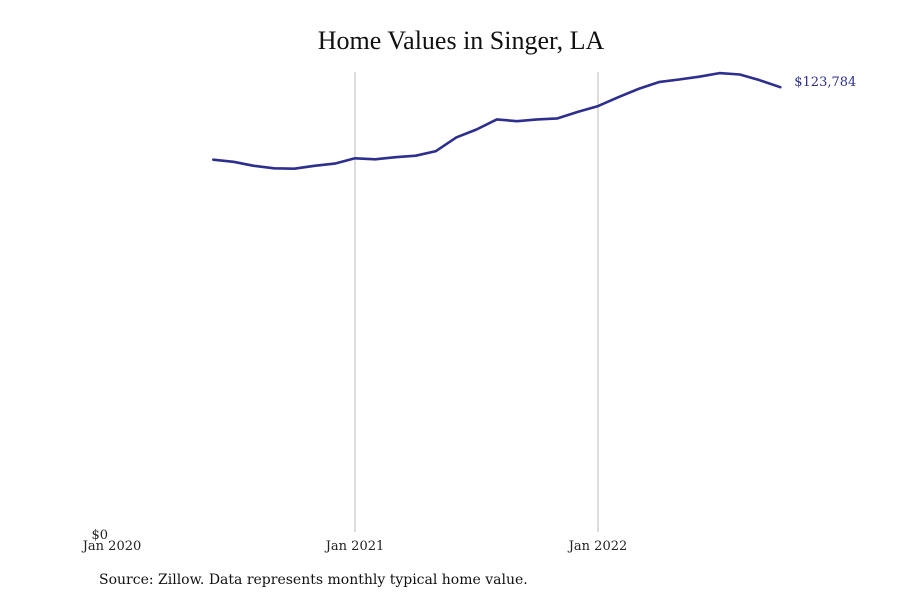 The height and width of the screenshot is (600, 900). Describe the element at coordinates (354, 546) in the screenshot. I see `x-tick-label: Jan 2021` at that location.